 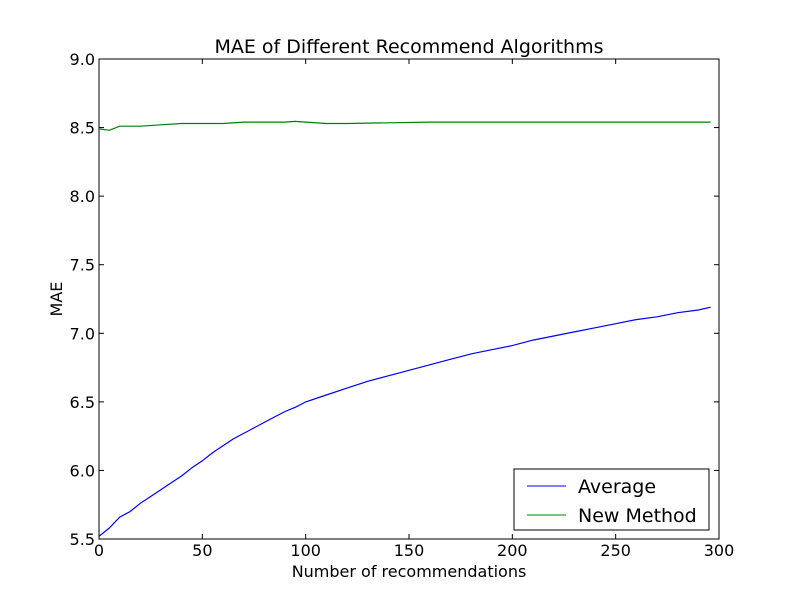 I want to click on x-tick-label: 50, so click(x=202, y=550).